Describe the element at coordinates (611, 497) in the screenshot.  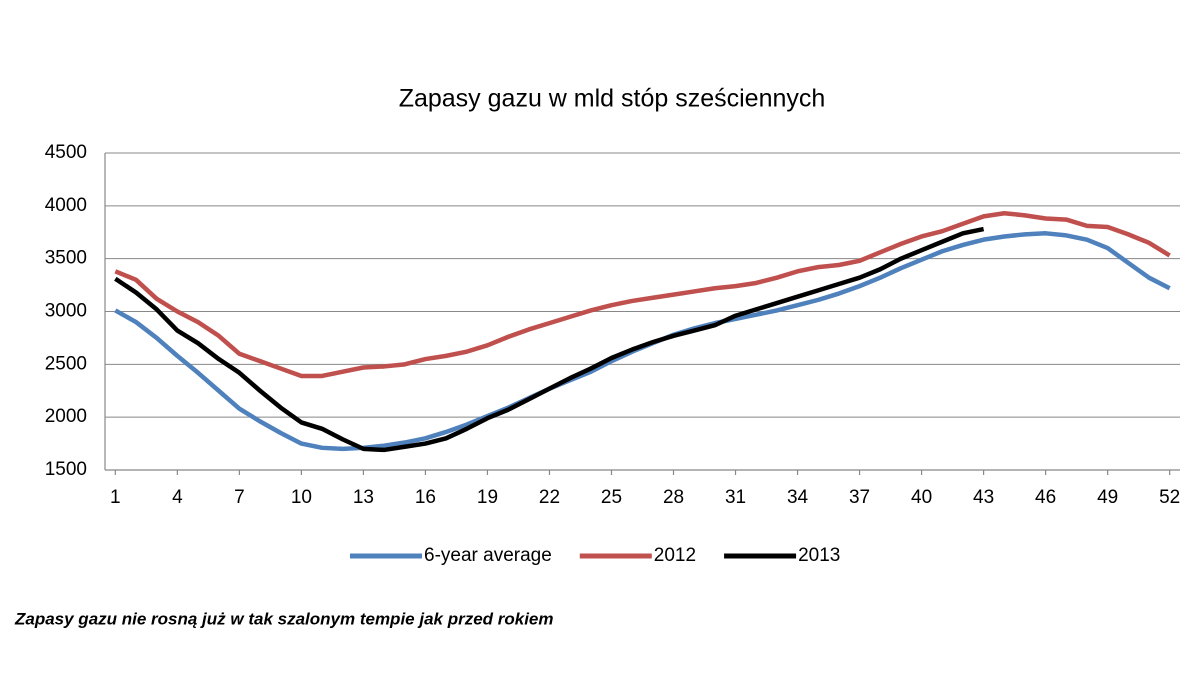
I see `x-tick-label: 25` at that location.